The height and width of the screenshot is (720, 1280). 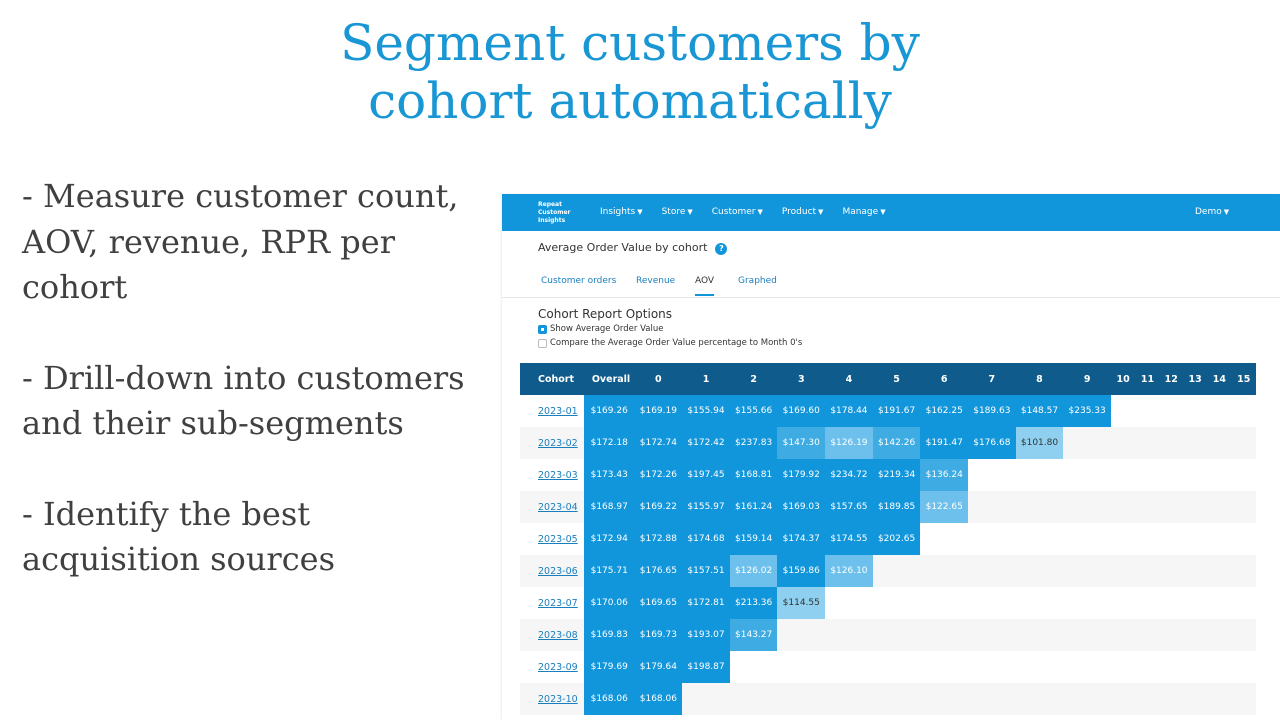 I want to click on cohort-link: 2023-07, so click(x=558, y=603).